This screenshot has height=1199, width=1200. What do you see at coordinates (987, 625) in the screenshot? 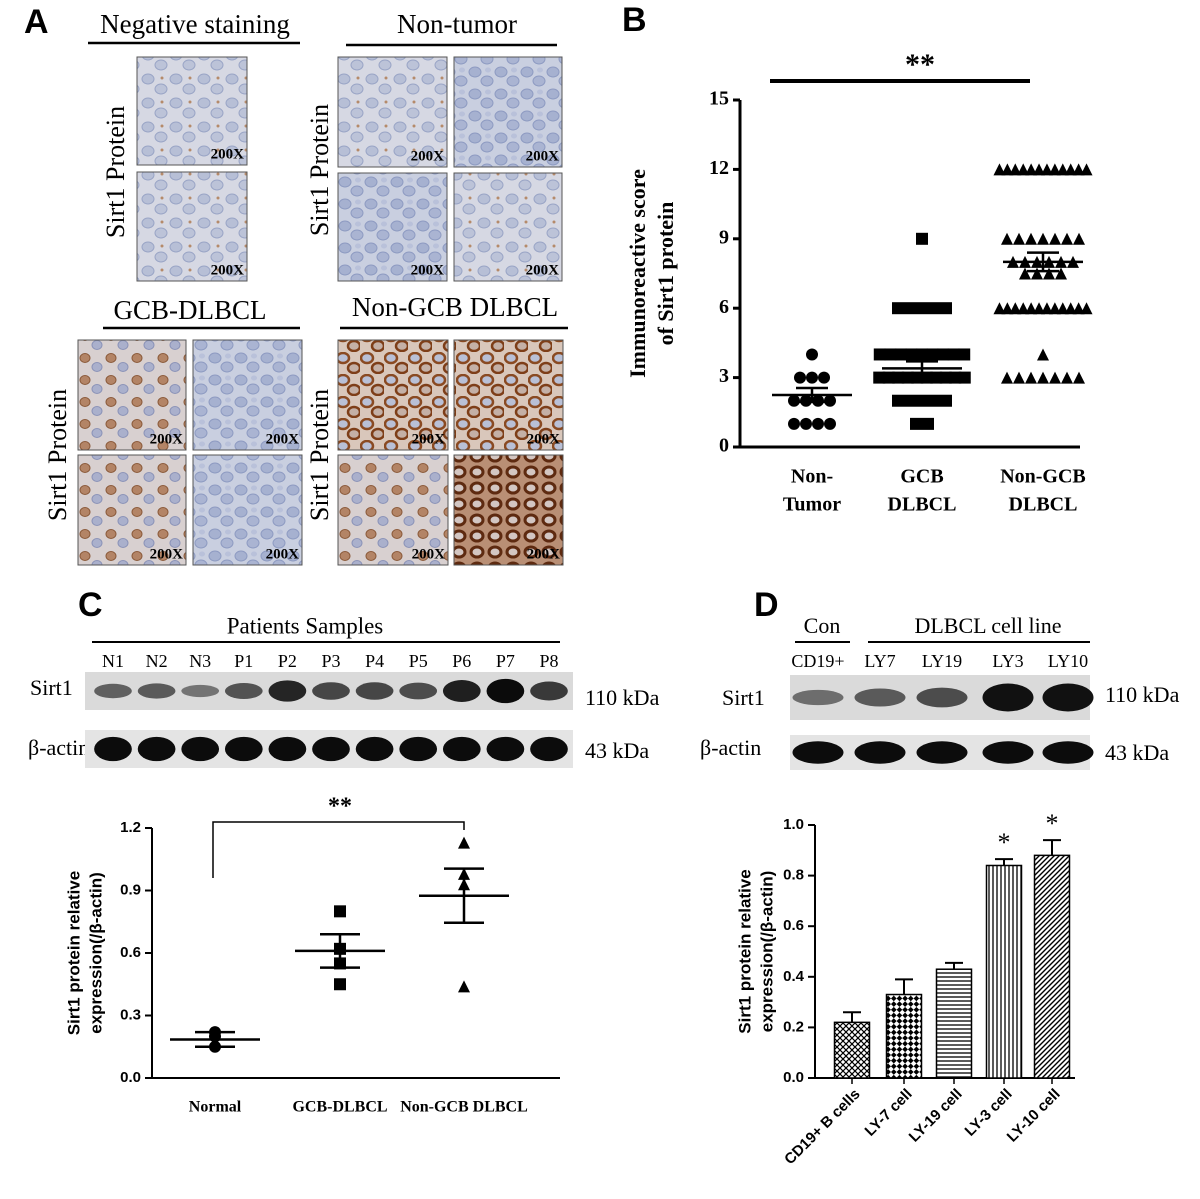
I see `group-label: DLBCL cell line` at bounding box center [987, 625].